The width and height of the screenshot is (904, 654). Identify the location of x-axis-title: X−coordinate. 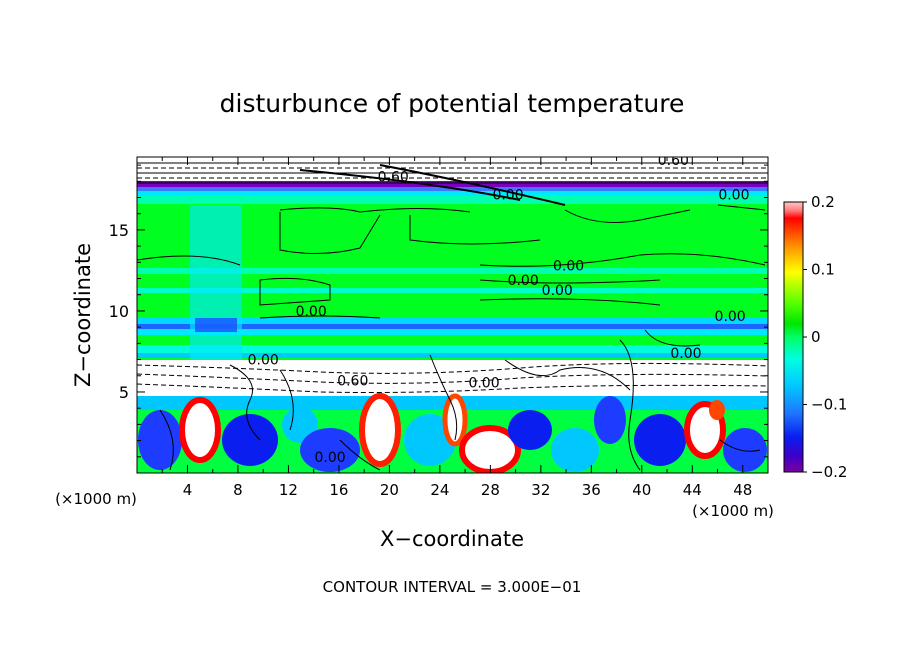
(452, 539).